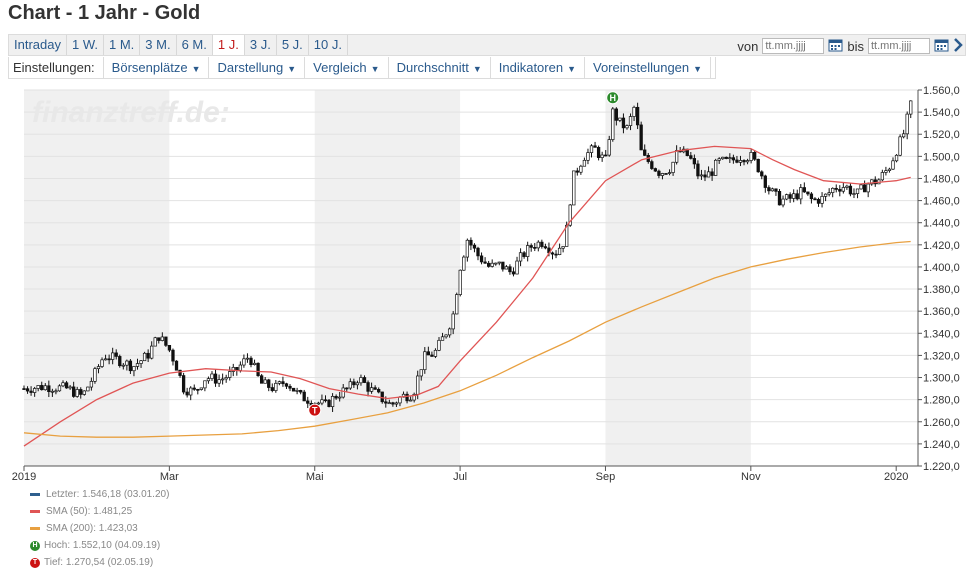  What do you see at coordinates (257, 67) in the screenshot?
I see `settings-menu-dropdown: Darstellung ▼` at bounding box center [257, 67].